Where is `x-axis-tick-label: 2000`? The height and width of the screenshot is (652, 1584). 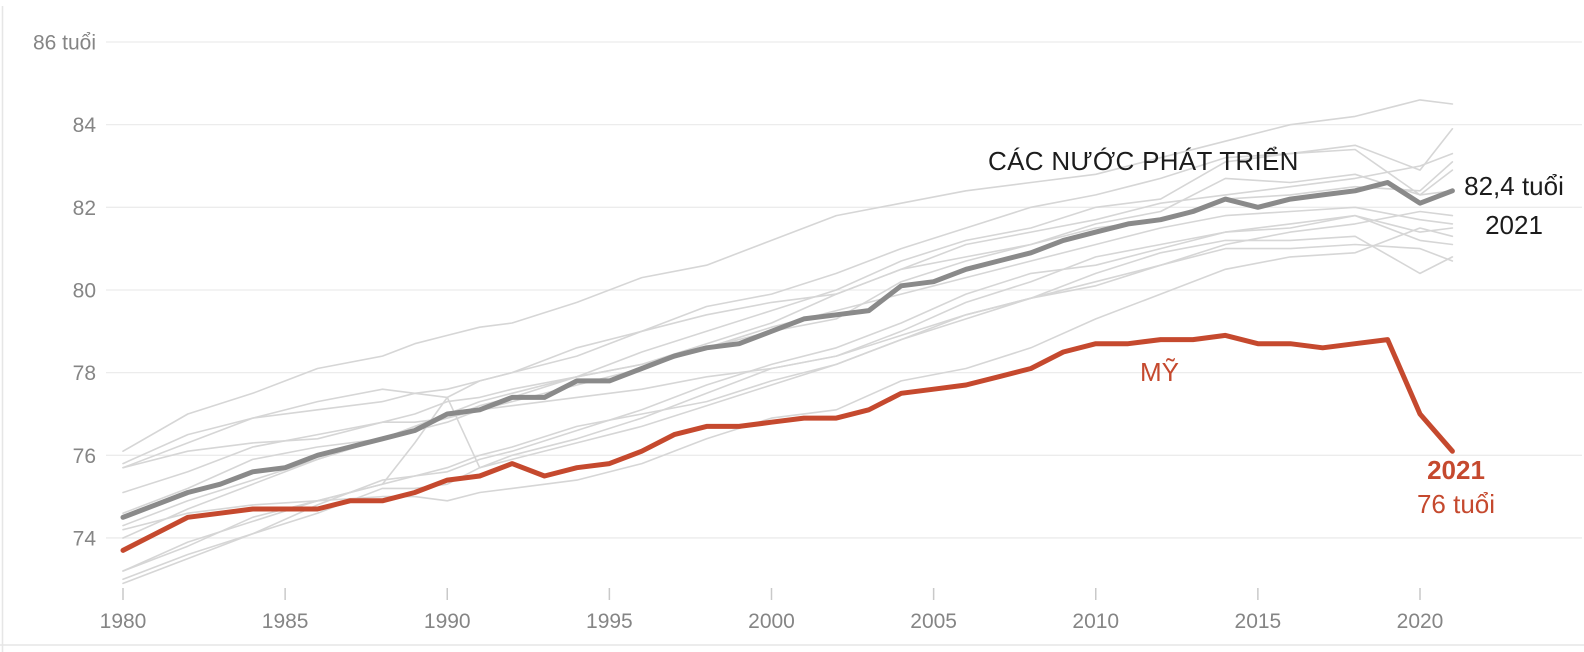
x-axis-tick-label: 2000 is located at coordinates (771, 621).